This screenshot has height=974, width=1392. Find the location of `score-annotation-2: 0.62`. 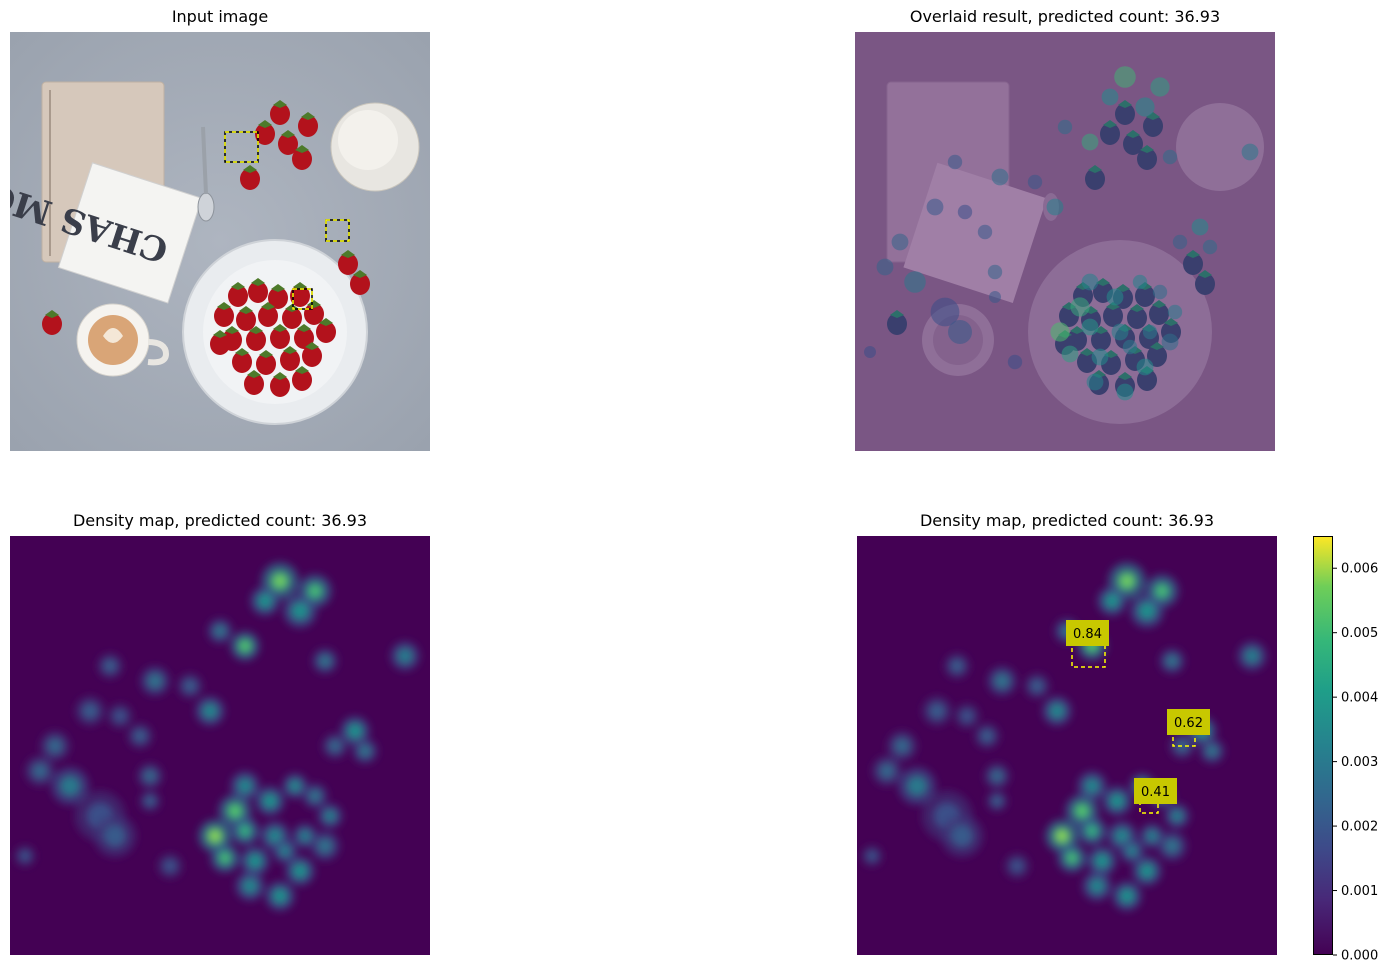

score-annotation-2: 0.62 is located at coordinates (1188, 728).